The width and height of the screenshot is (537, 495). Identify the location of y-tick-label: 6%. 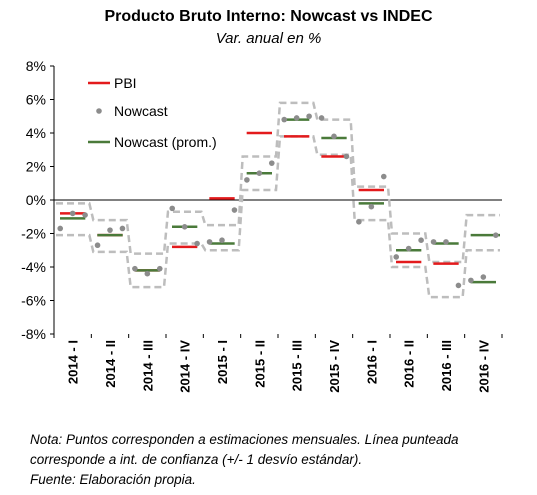
(36, 100).